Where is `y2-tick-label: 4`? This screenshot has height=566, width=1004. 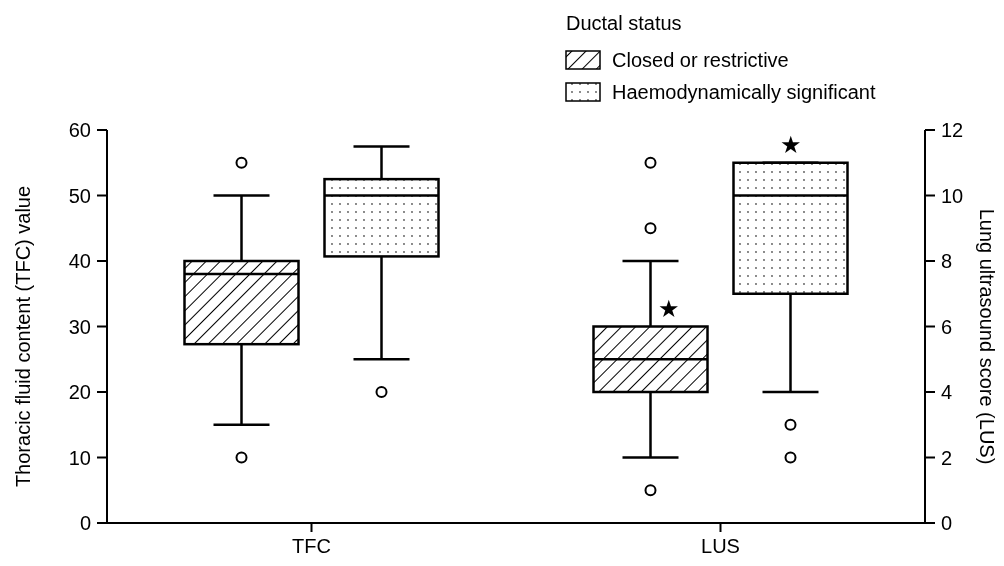
y2-tick-label: 4 is located at coordinates (947, 392).